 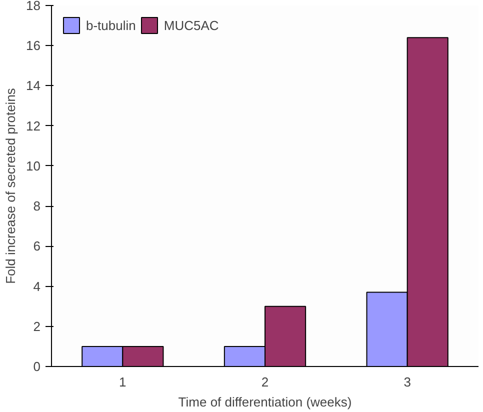 What do you see at coordinates (122, 382) in the screenshot?
I see `x-tick-label: 1` at bounding box center [122, 382].